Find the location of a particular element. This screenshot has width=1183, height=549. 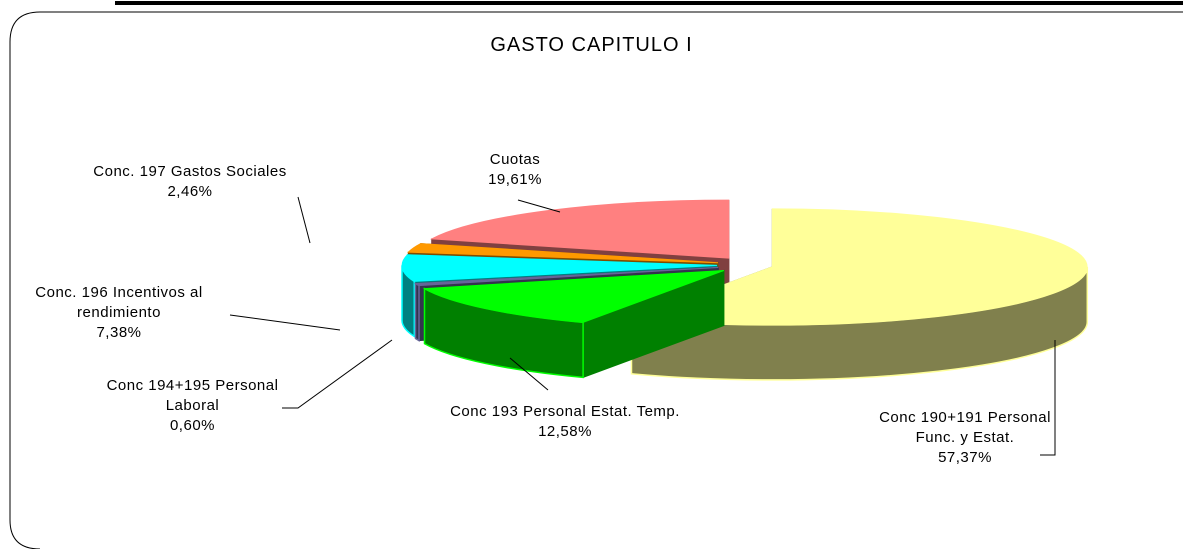

data-label: Cuotas 19,61% is located at coordinates (515, 170).